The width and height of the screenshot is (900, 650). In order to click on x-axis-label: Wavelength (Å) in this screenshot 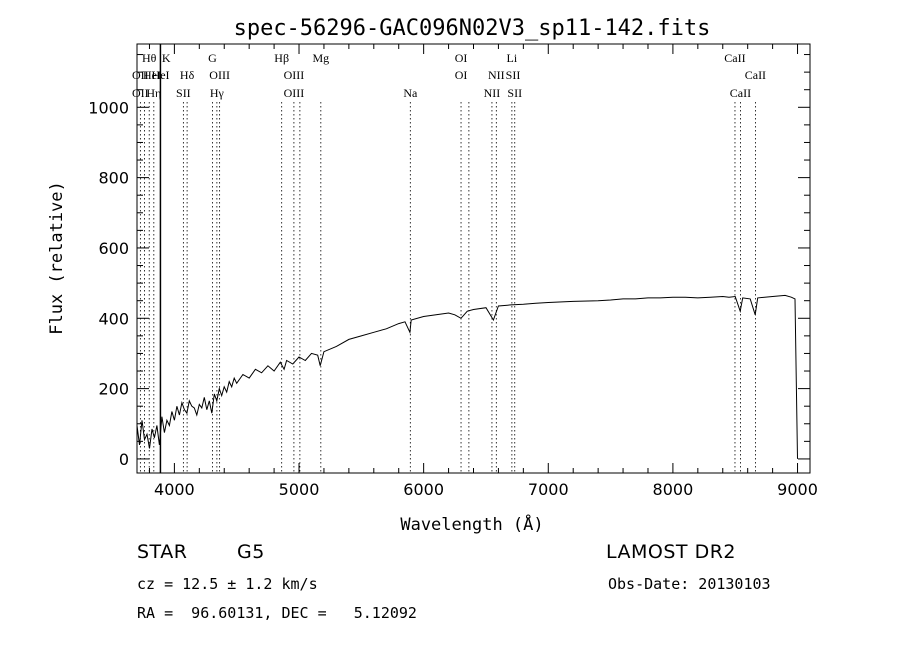, I will do `click(471, 524)`.